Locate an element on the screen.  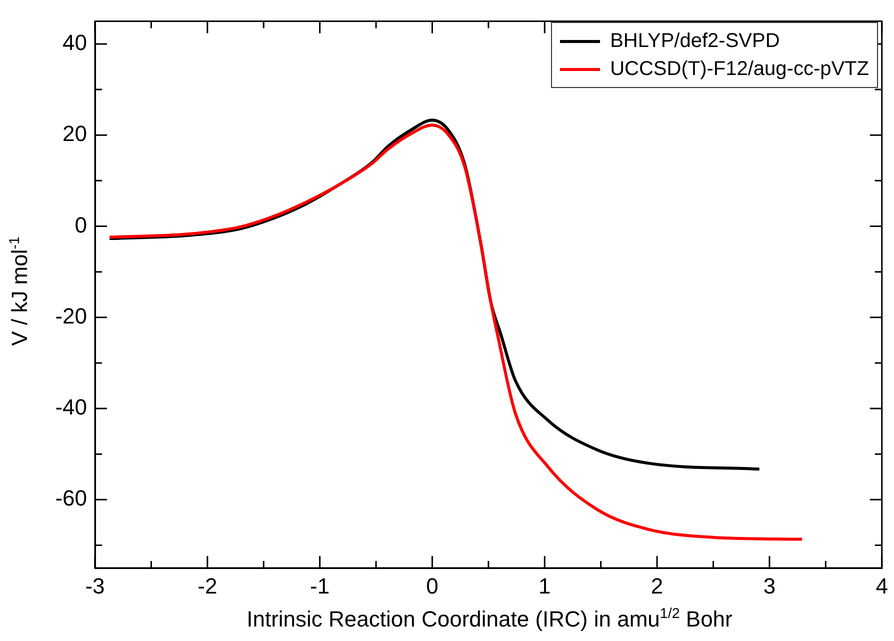
y-tick-label: 40 is located at coordinates (74, 43).